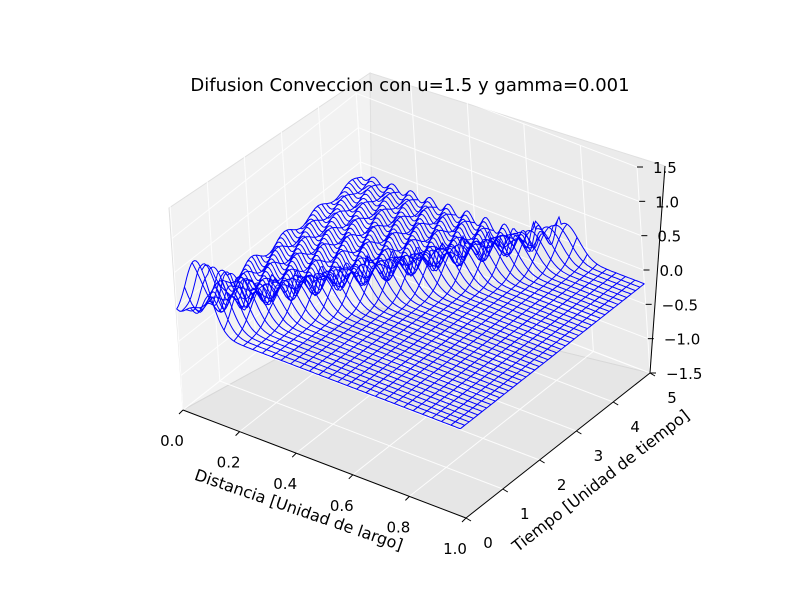 The image size is (800, 600). I want to click on z-tick-label: 1.0, so click(667, 202).